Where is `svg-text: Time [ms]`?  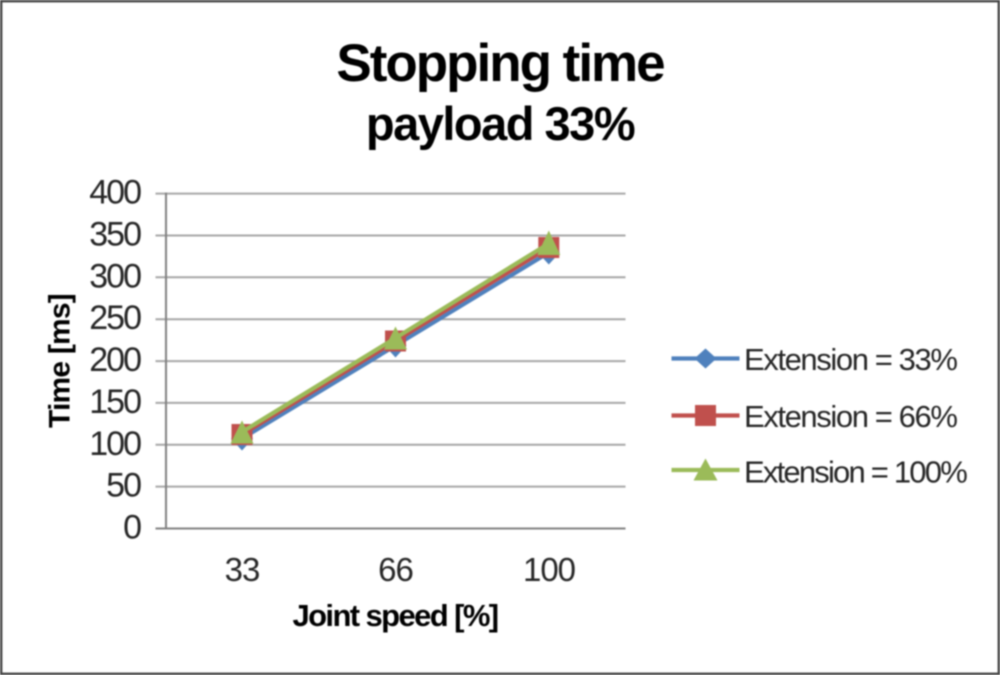 svg-text: Time [ms] is located at coordinates (60, 361).